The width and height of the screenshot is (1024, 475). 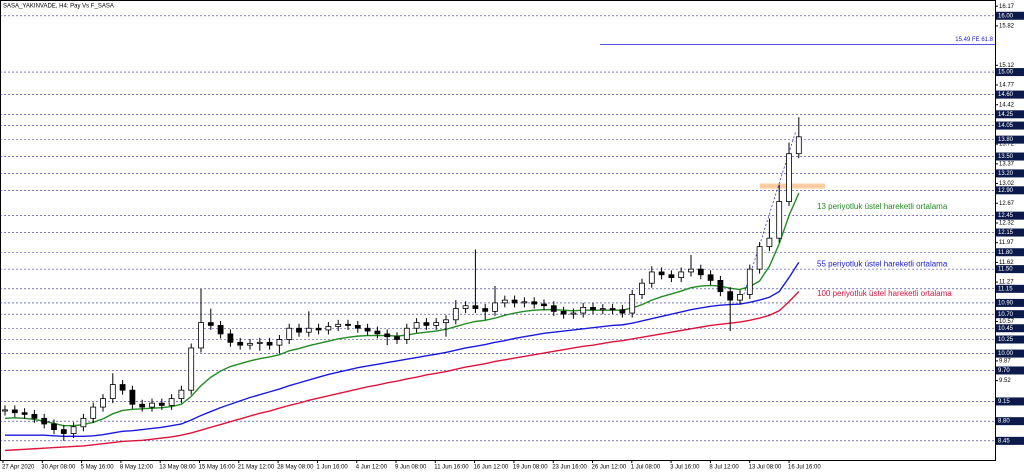 I want to click on x-tick-label: 15 May 16:00, so click(x=217, y=468).